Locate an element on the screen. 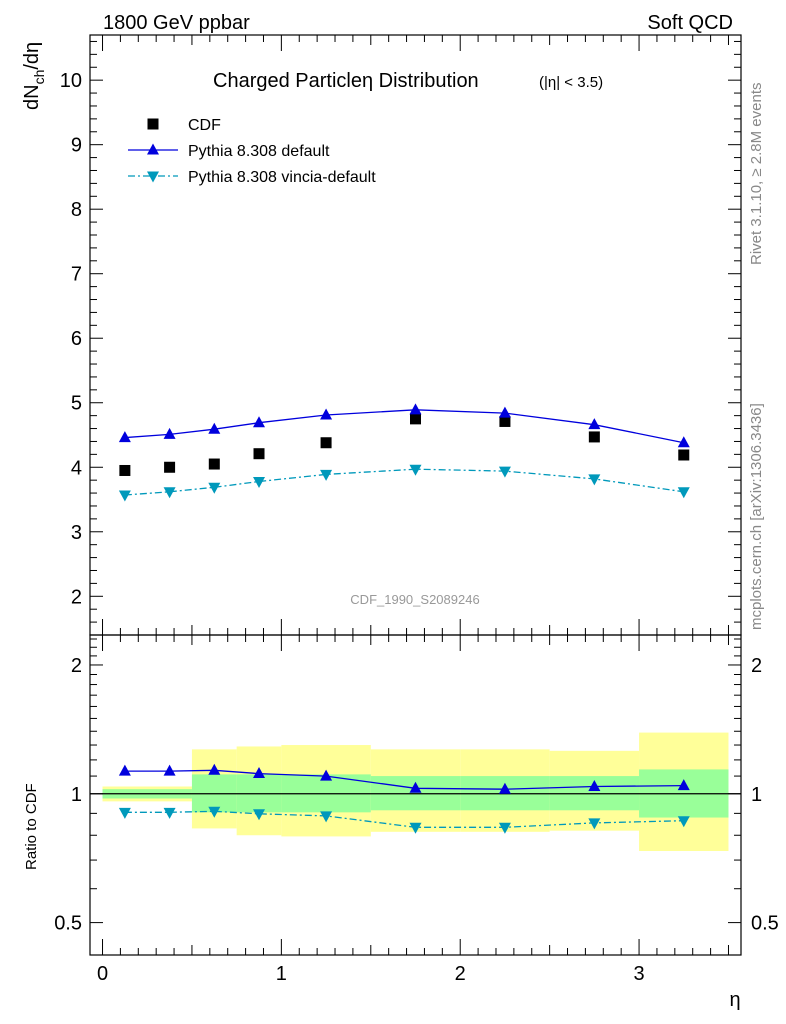  main-line-pythia-8-308-vincia-default is located at coordinates (404, 482).